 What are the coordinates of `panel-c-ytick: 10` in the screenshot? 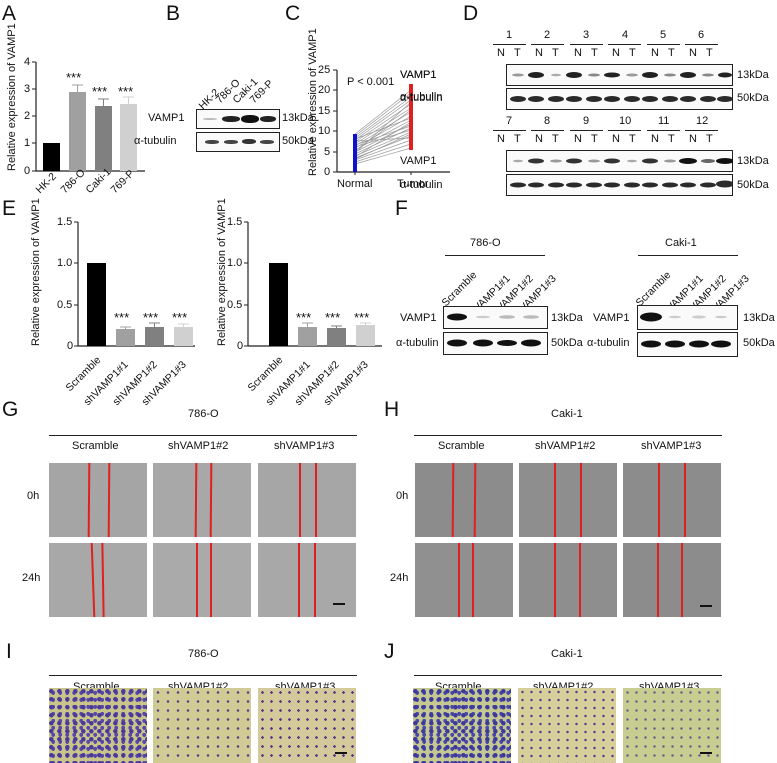 It's located at (324, 131).